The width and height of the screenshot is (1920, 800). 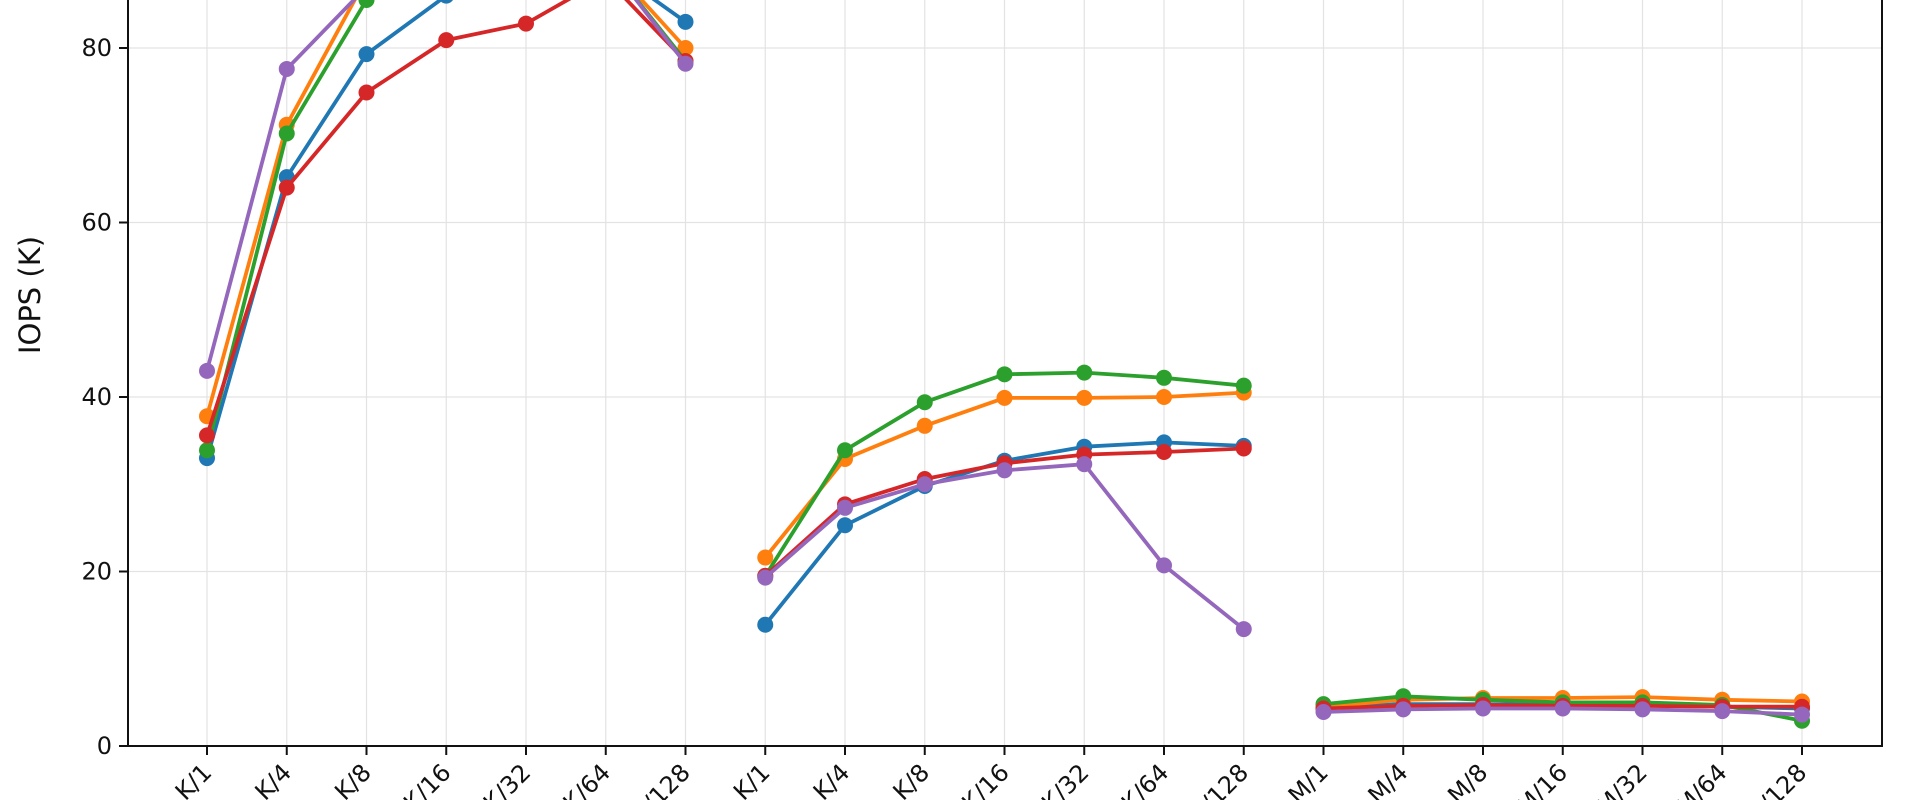 I want to click on y-tick-label: 20, so click(x=96, y=572).